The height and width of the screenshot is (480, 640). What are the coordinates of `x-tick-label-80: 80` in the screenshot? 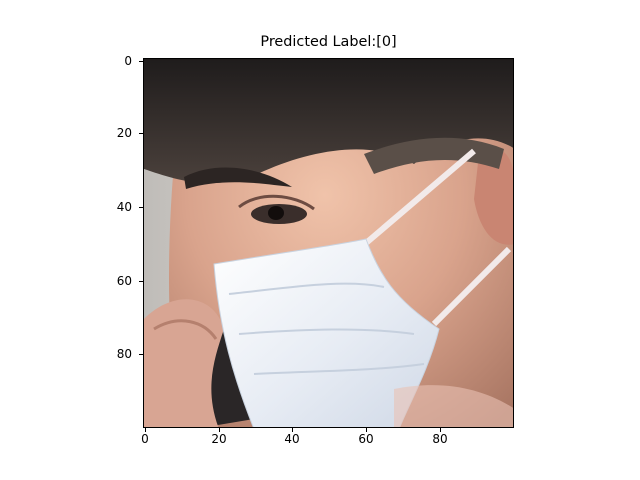 It's located at (440, 439).